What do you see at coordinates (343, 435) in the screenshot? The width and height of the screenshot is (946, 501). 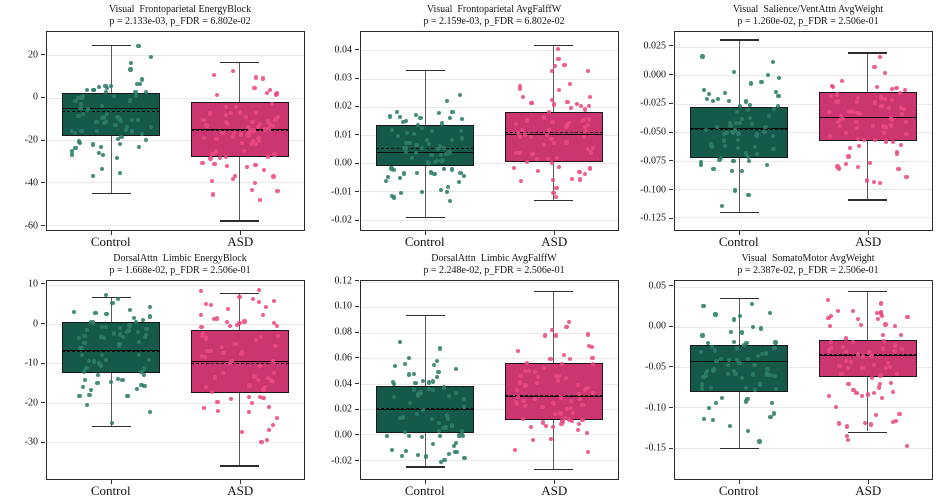 I see `y-tick-label: 0.00` at bounding box center [343, 435].